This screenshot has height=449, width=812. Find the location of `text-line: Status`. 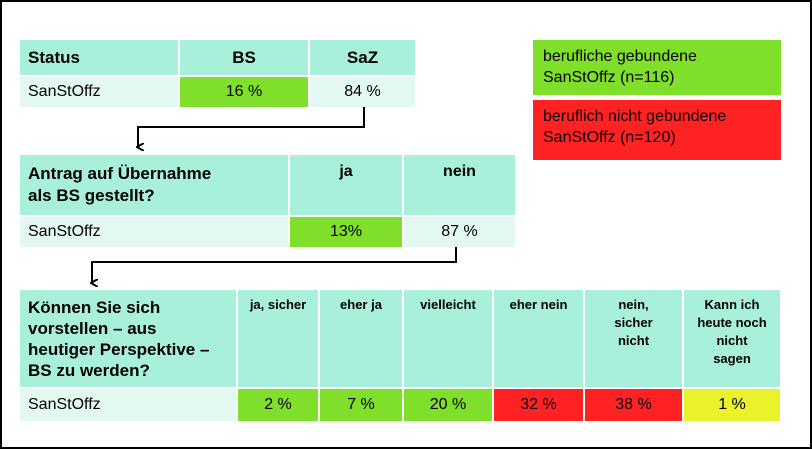

text-line: Status is located at coordinates (54, 57).